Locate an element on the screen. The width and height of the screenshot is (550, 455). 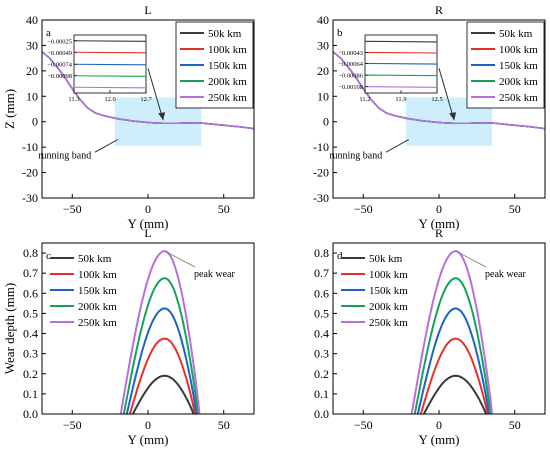
legend-label: 200k km is located at coordinates (227, 82).